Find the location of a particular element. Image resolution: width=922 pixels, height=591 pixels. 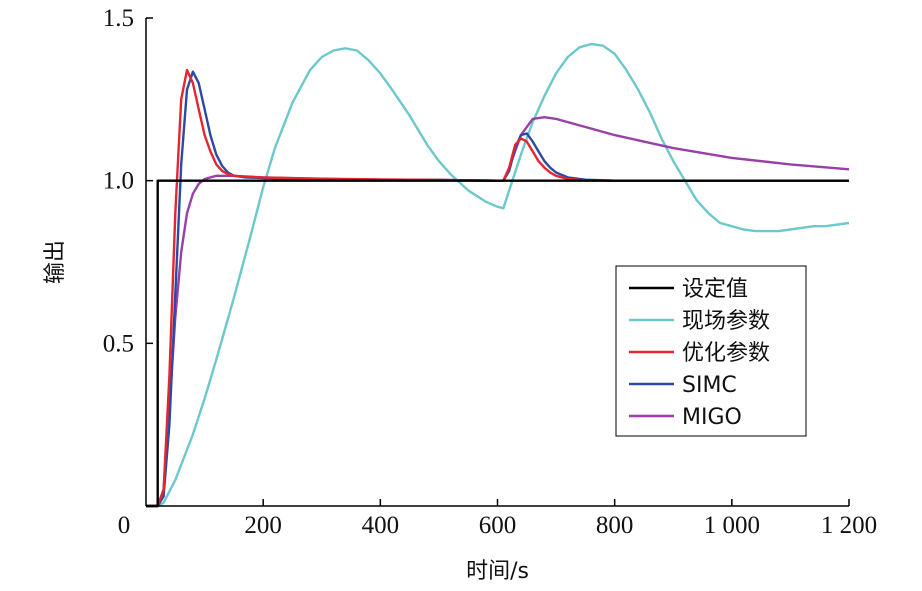

x-tick-label: 1 200 is located at coordinates (849, 525).